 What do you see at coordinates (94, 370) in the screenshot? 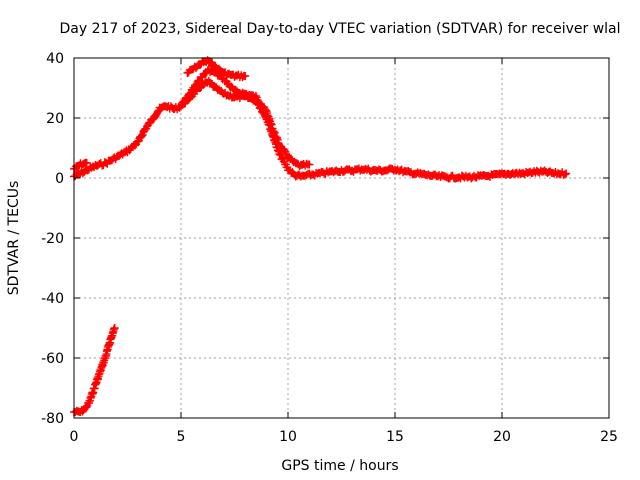
I see `series-low-track` at bounding box center [94, 370].